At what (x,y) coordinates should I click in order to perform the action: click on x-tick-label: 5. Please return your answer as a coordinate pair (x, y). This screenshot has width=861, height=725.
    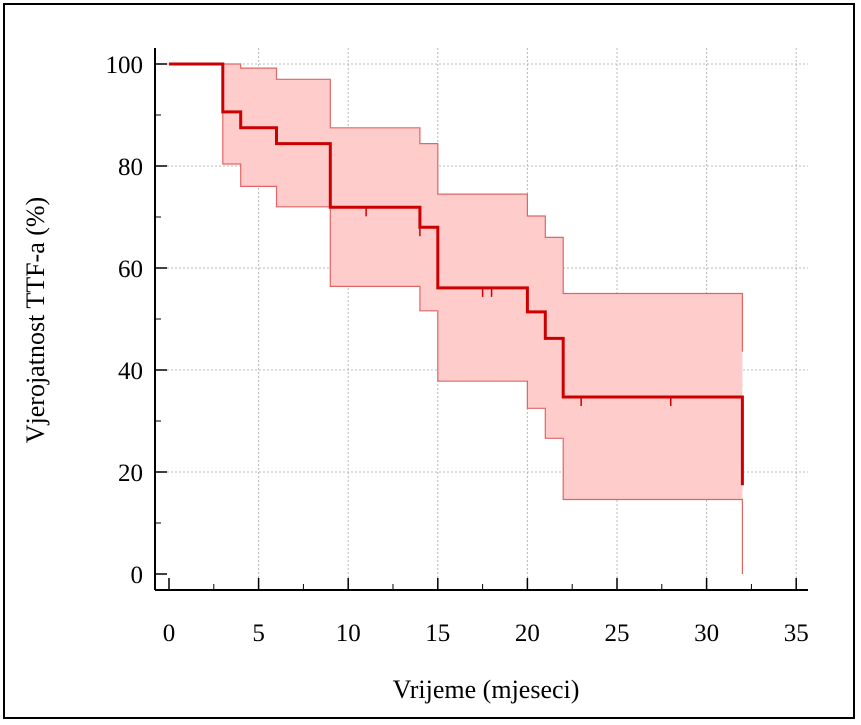
    Looking at the image, I should click on (258, 633).